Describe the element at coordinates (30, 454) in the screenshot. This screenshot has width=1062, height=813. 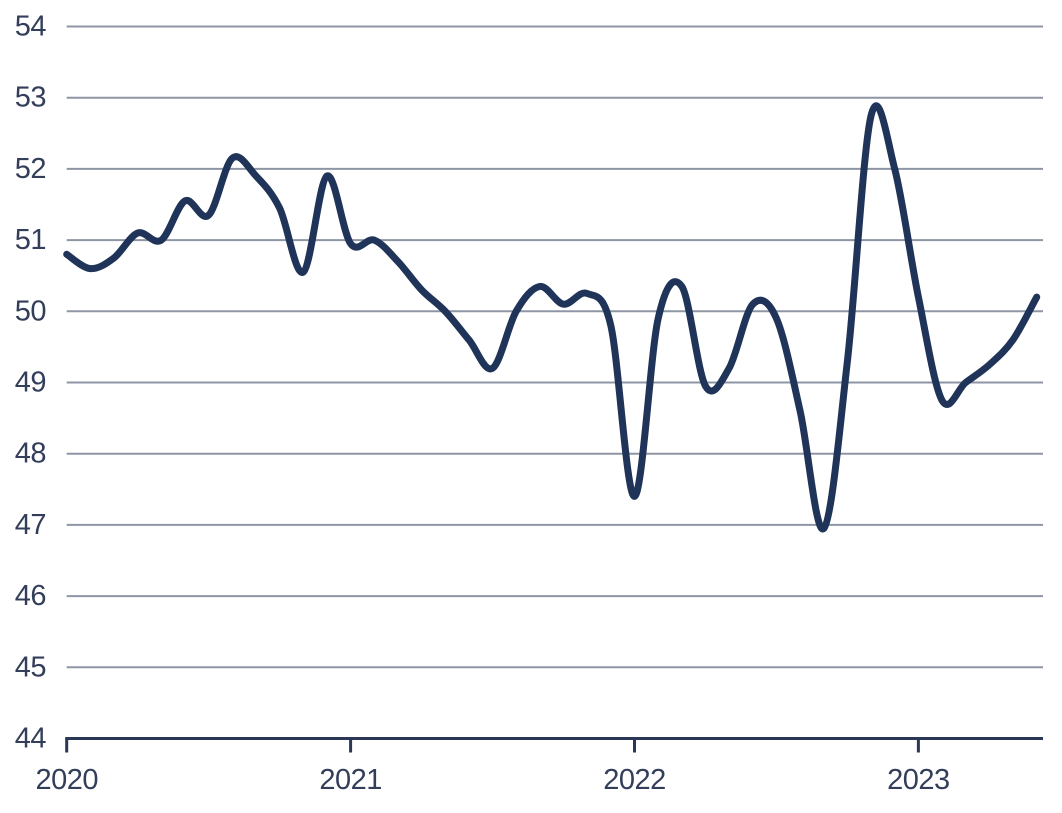
I see `y-tick-label-48: 48` at that location.